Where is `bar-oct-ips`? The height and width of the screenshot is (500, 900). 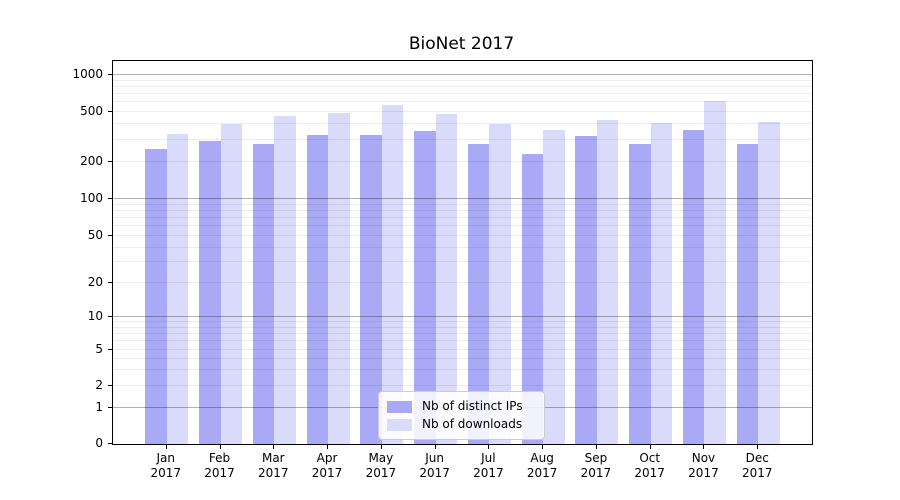
bar-oct-ips is located at coordinates (640, 293).